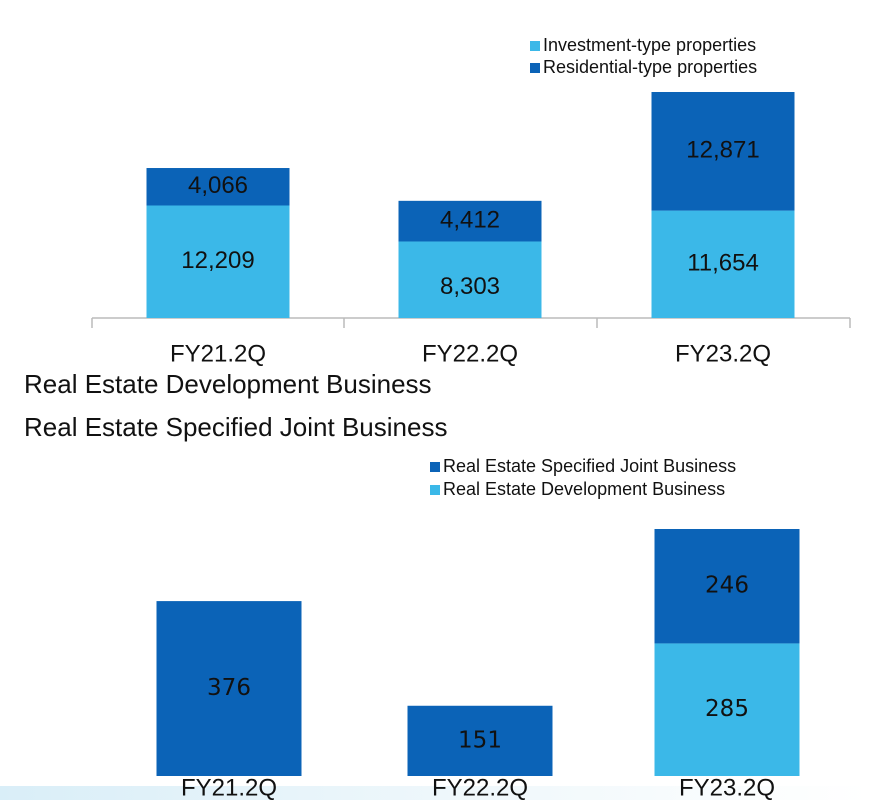 This screenshot has height=800, width=869. I want to click on value-label: 12,209, so click(217, 260).